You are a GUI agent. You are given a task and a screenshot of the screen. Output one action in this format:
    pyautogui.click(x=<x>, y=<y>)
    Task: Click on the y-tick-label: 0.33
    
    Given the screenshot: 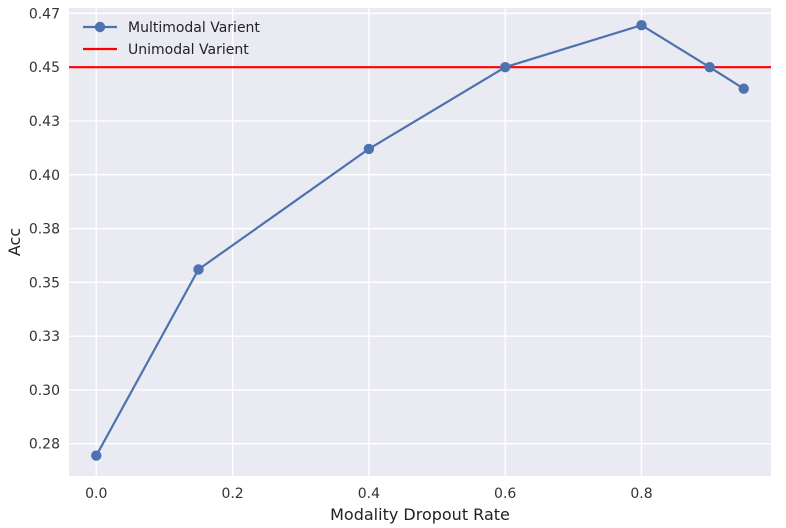 What is the action you would take?
    pyautogui.click(x=44, y=337)
    